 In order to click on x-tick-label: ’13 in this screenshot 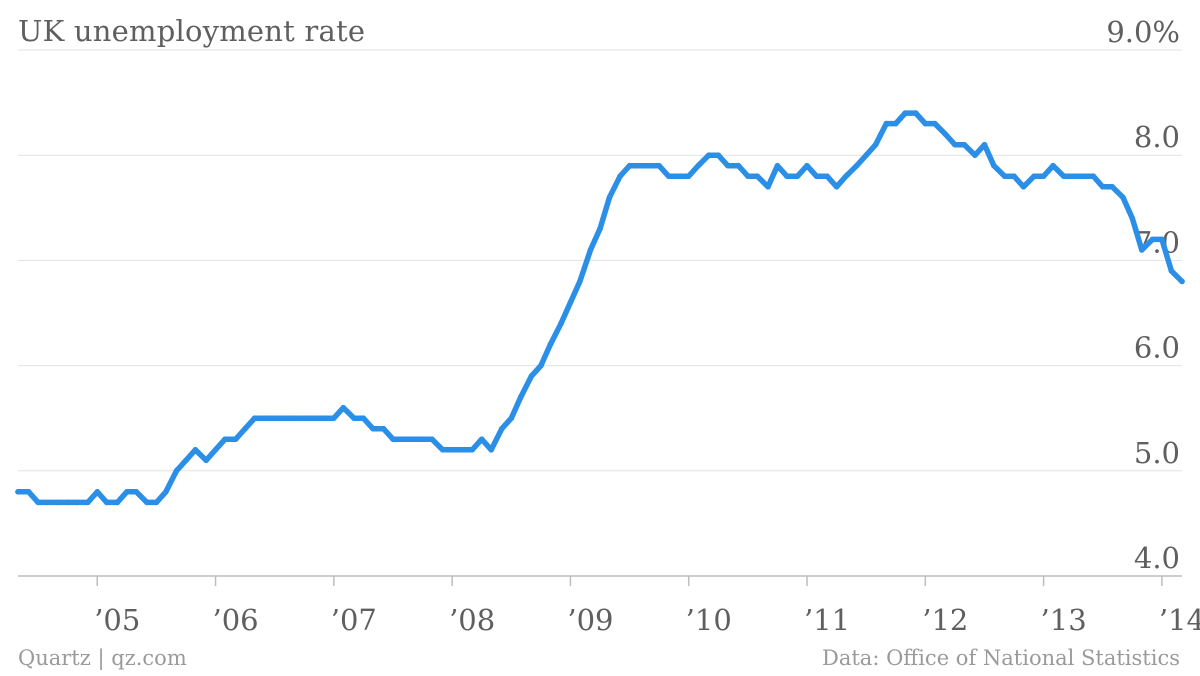, I will do `click(1064, 620)`.